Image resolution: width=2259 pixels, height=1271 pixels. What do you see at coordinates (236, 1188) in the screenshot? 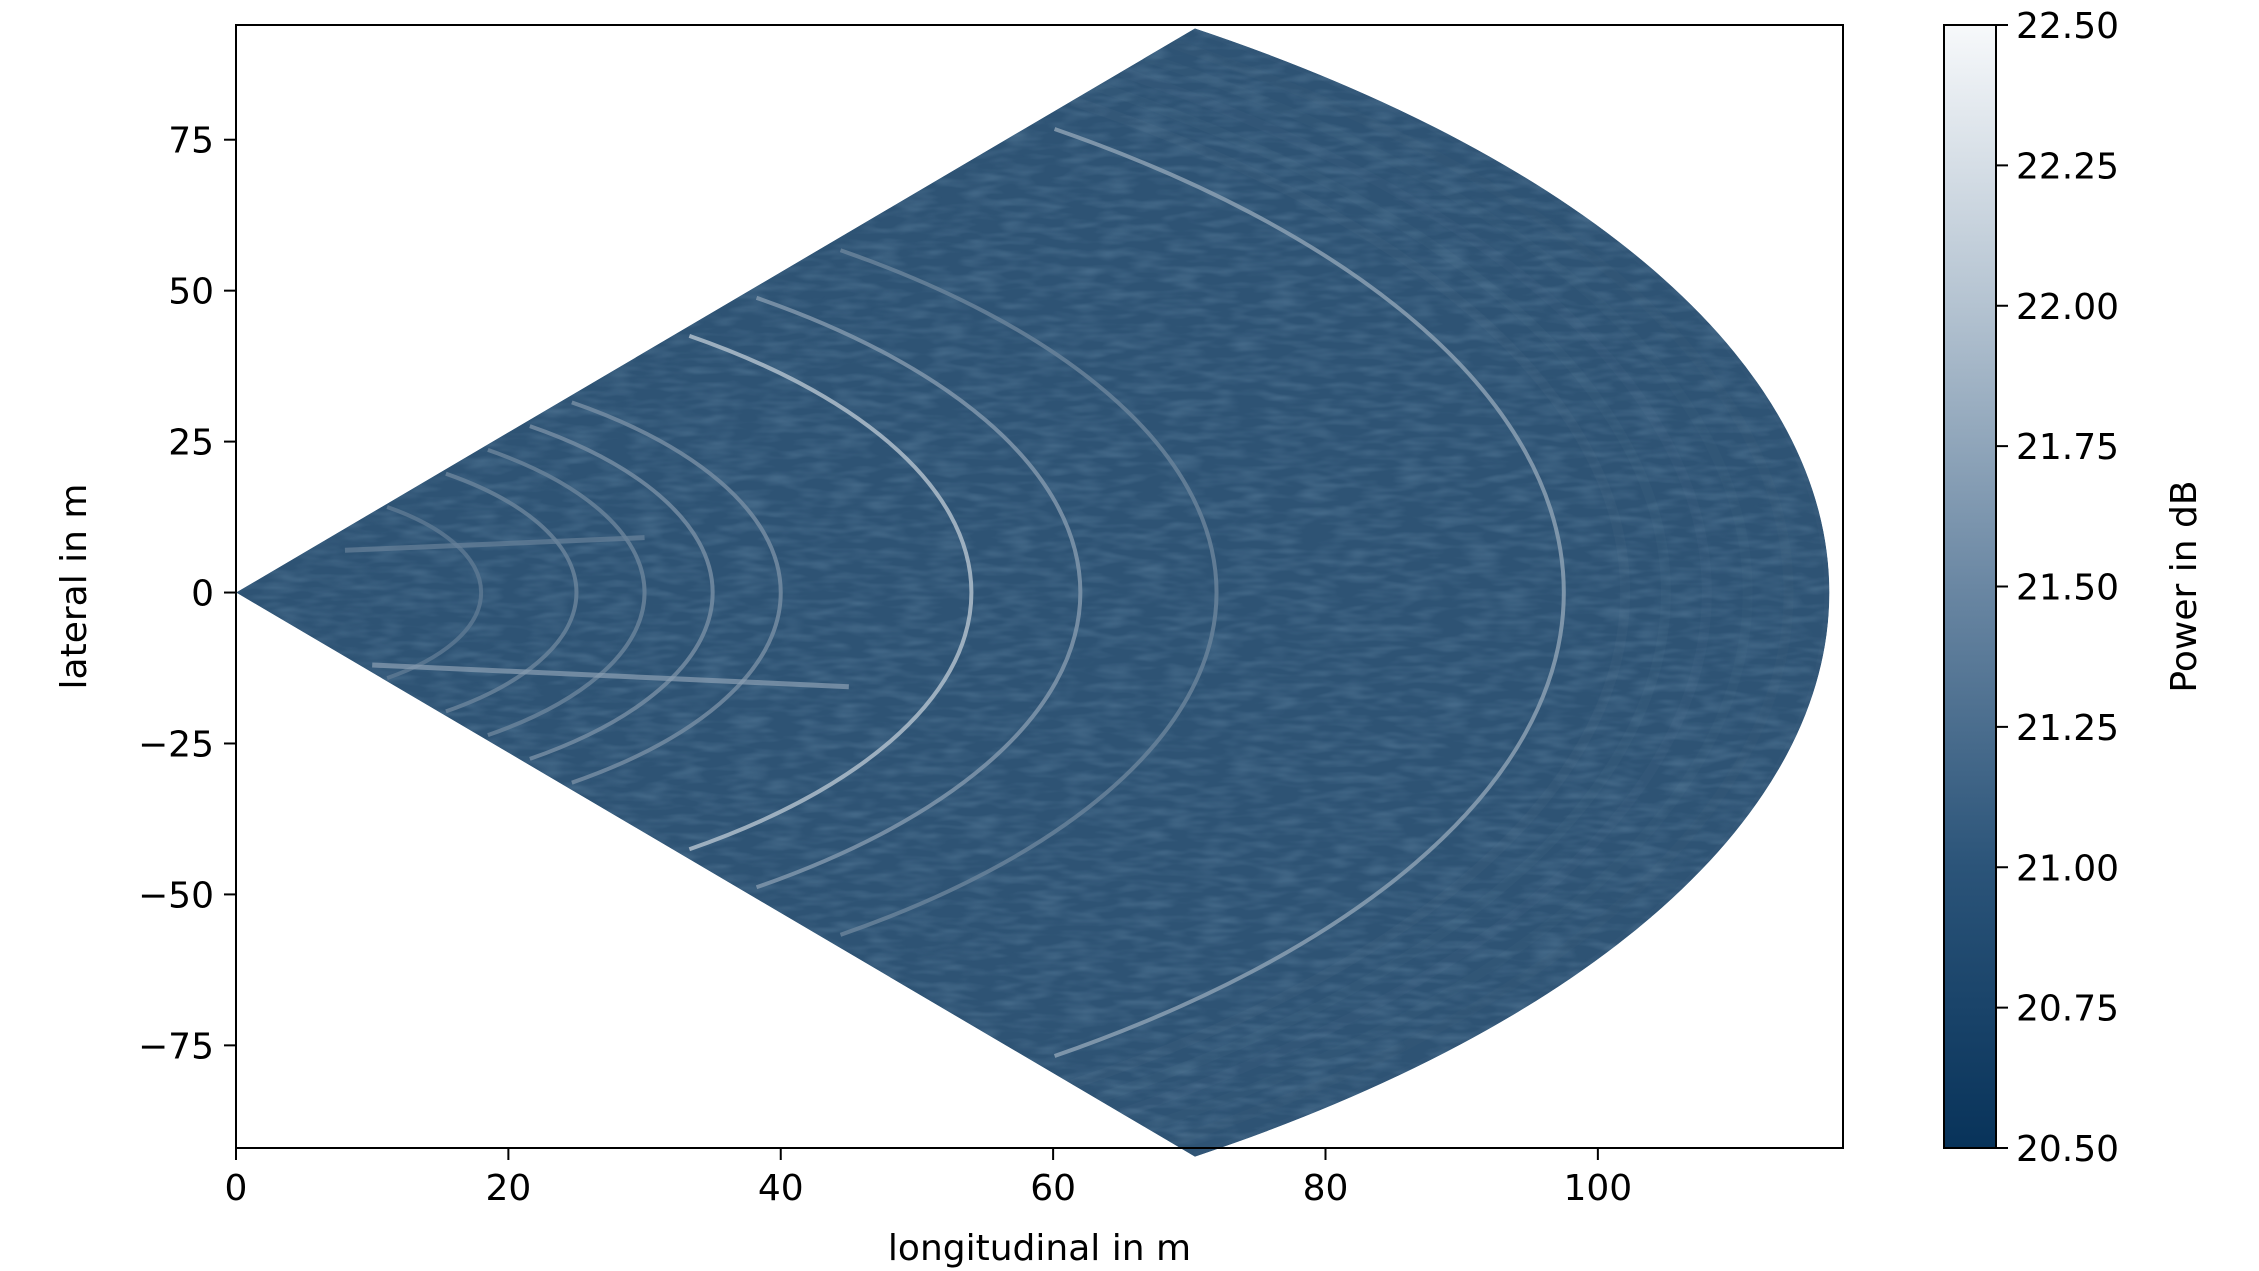
I see `x-tick-label: 0` at bounding box center [236, 1188].